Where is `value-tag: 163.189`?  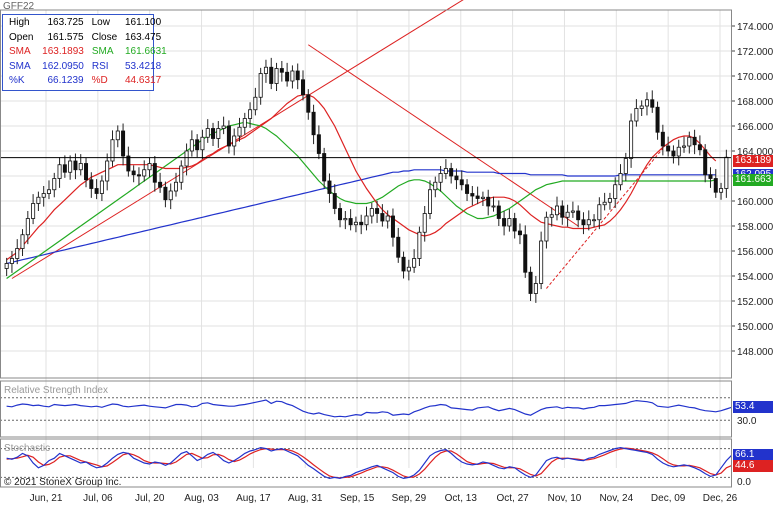 value-tag: 163.189 is located at coordinates (753, 161).